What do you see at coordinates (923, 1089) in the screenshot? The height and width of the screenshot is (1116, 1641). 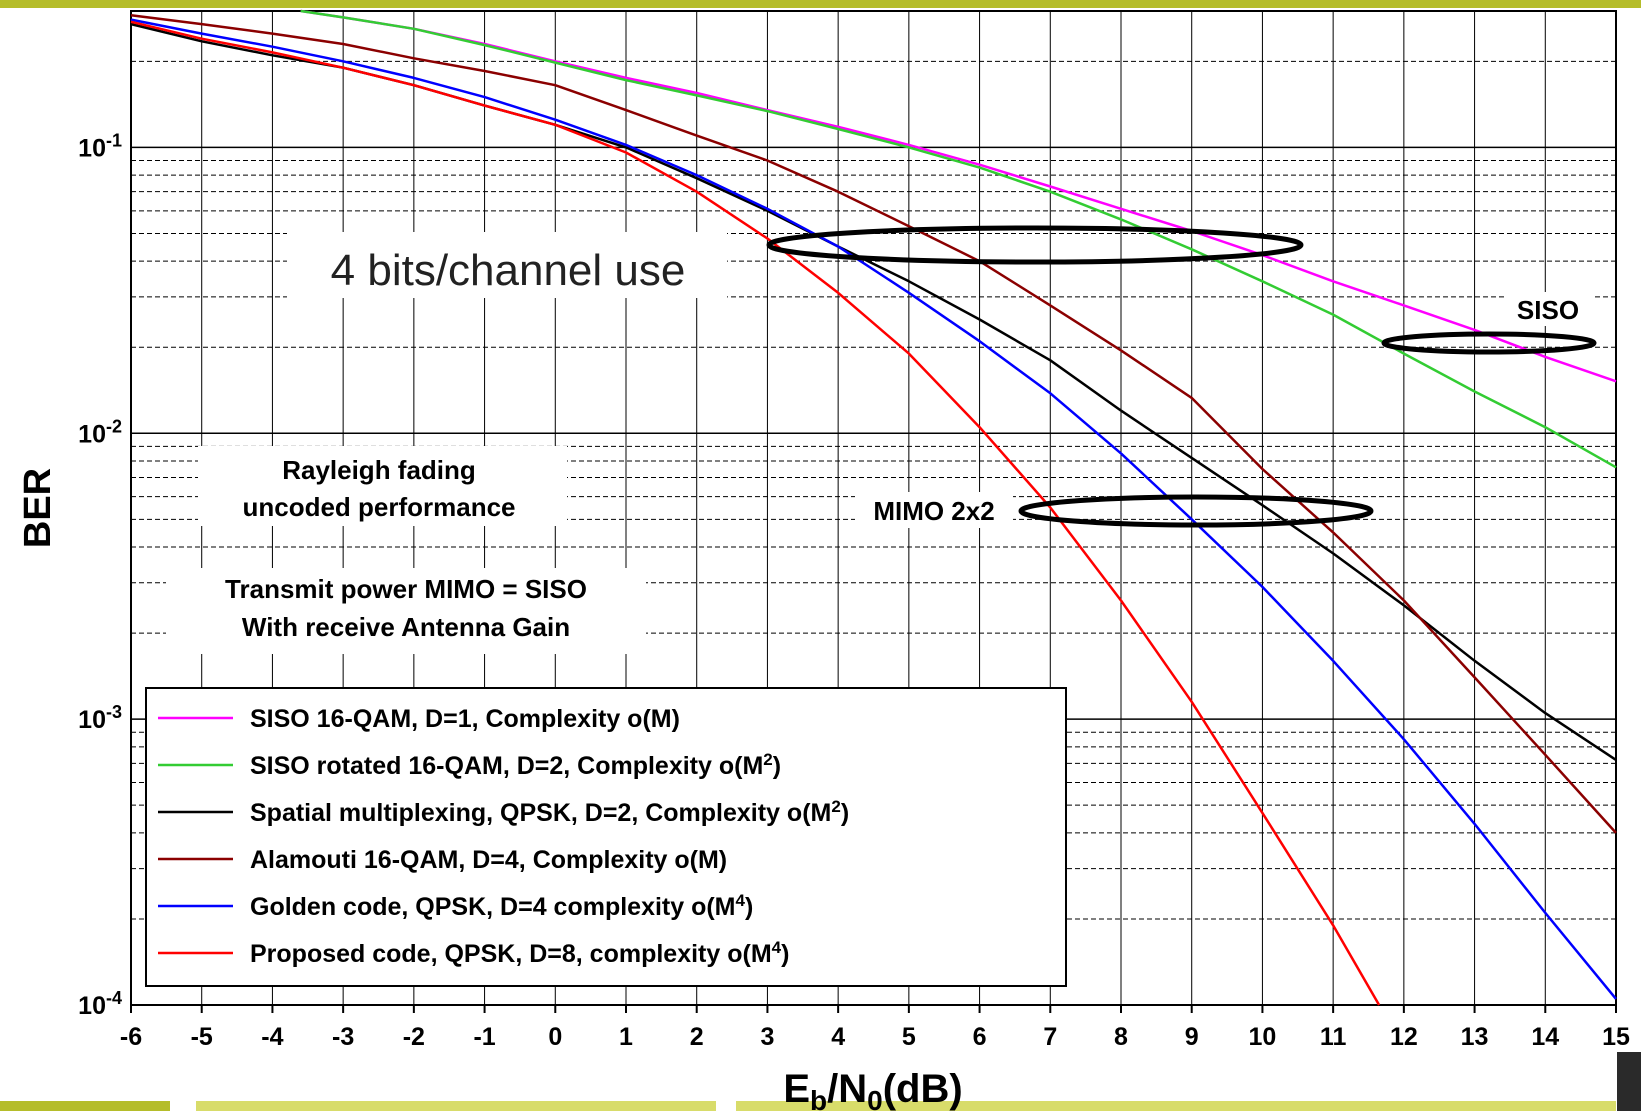 I see `x-axis-title-unit: (dB)` at bounding box center [923, 1089].